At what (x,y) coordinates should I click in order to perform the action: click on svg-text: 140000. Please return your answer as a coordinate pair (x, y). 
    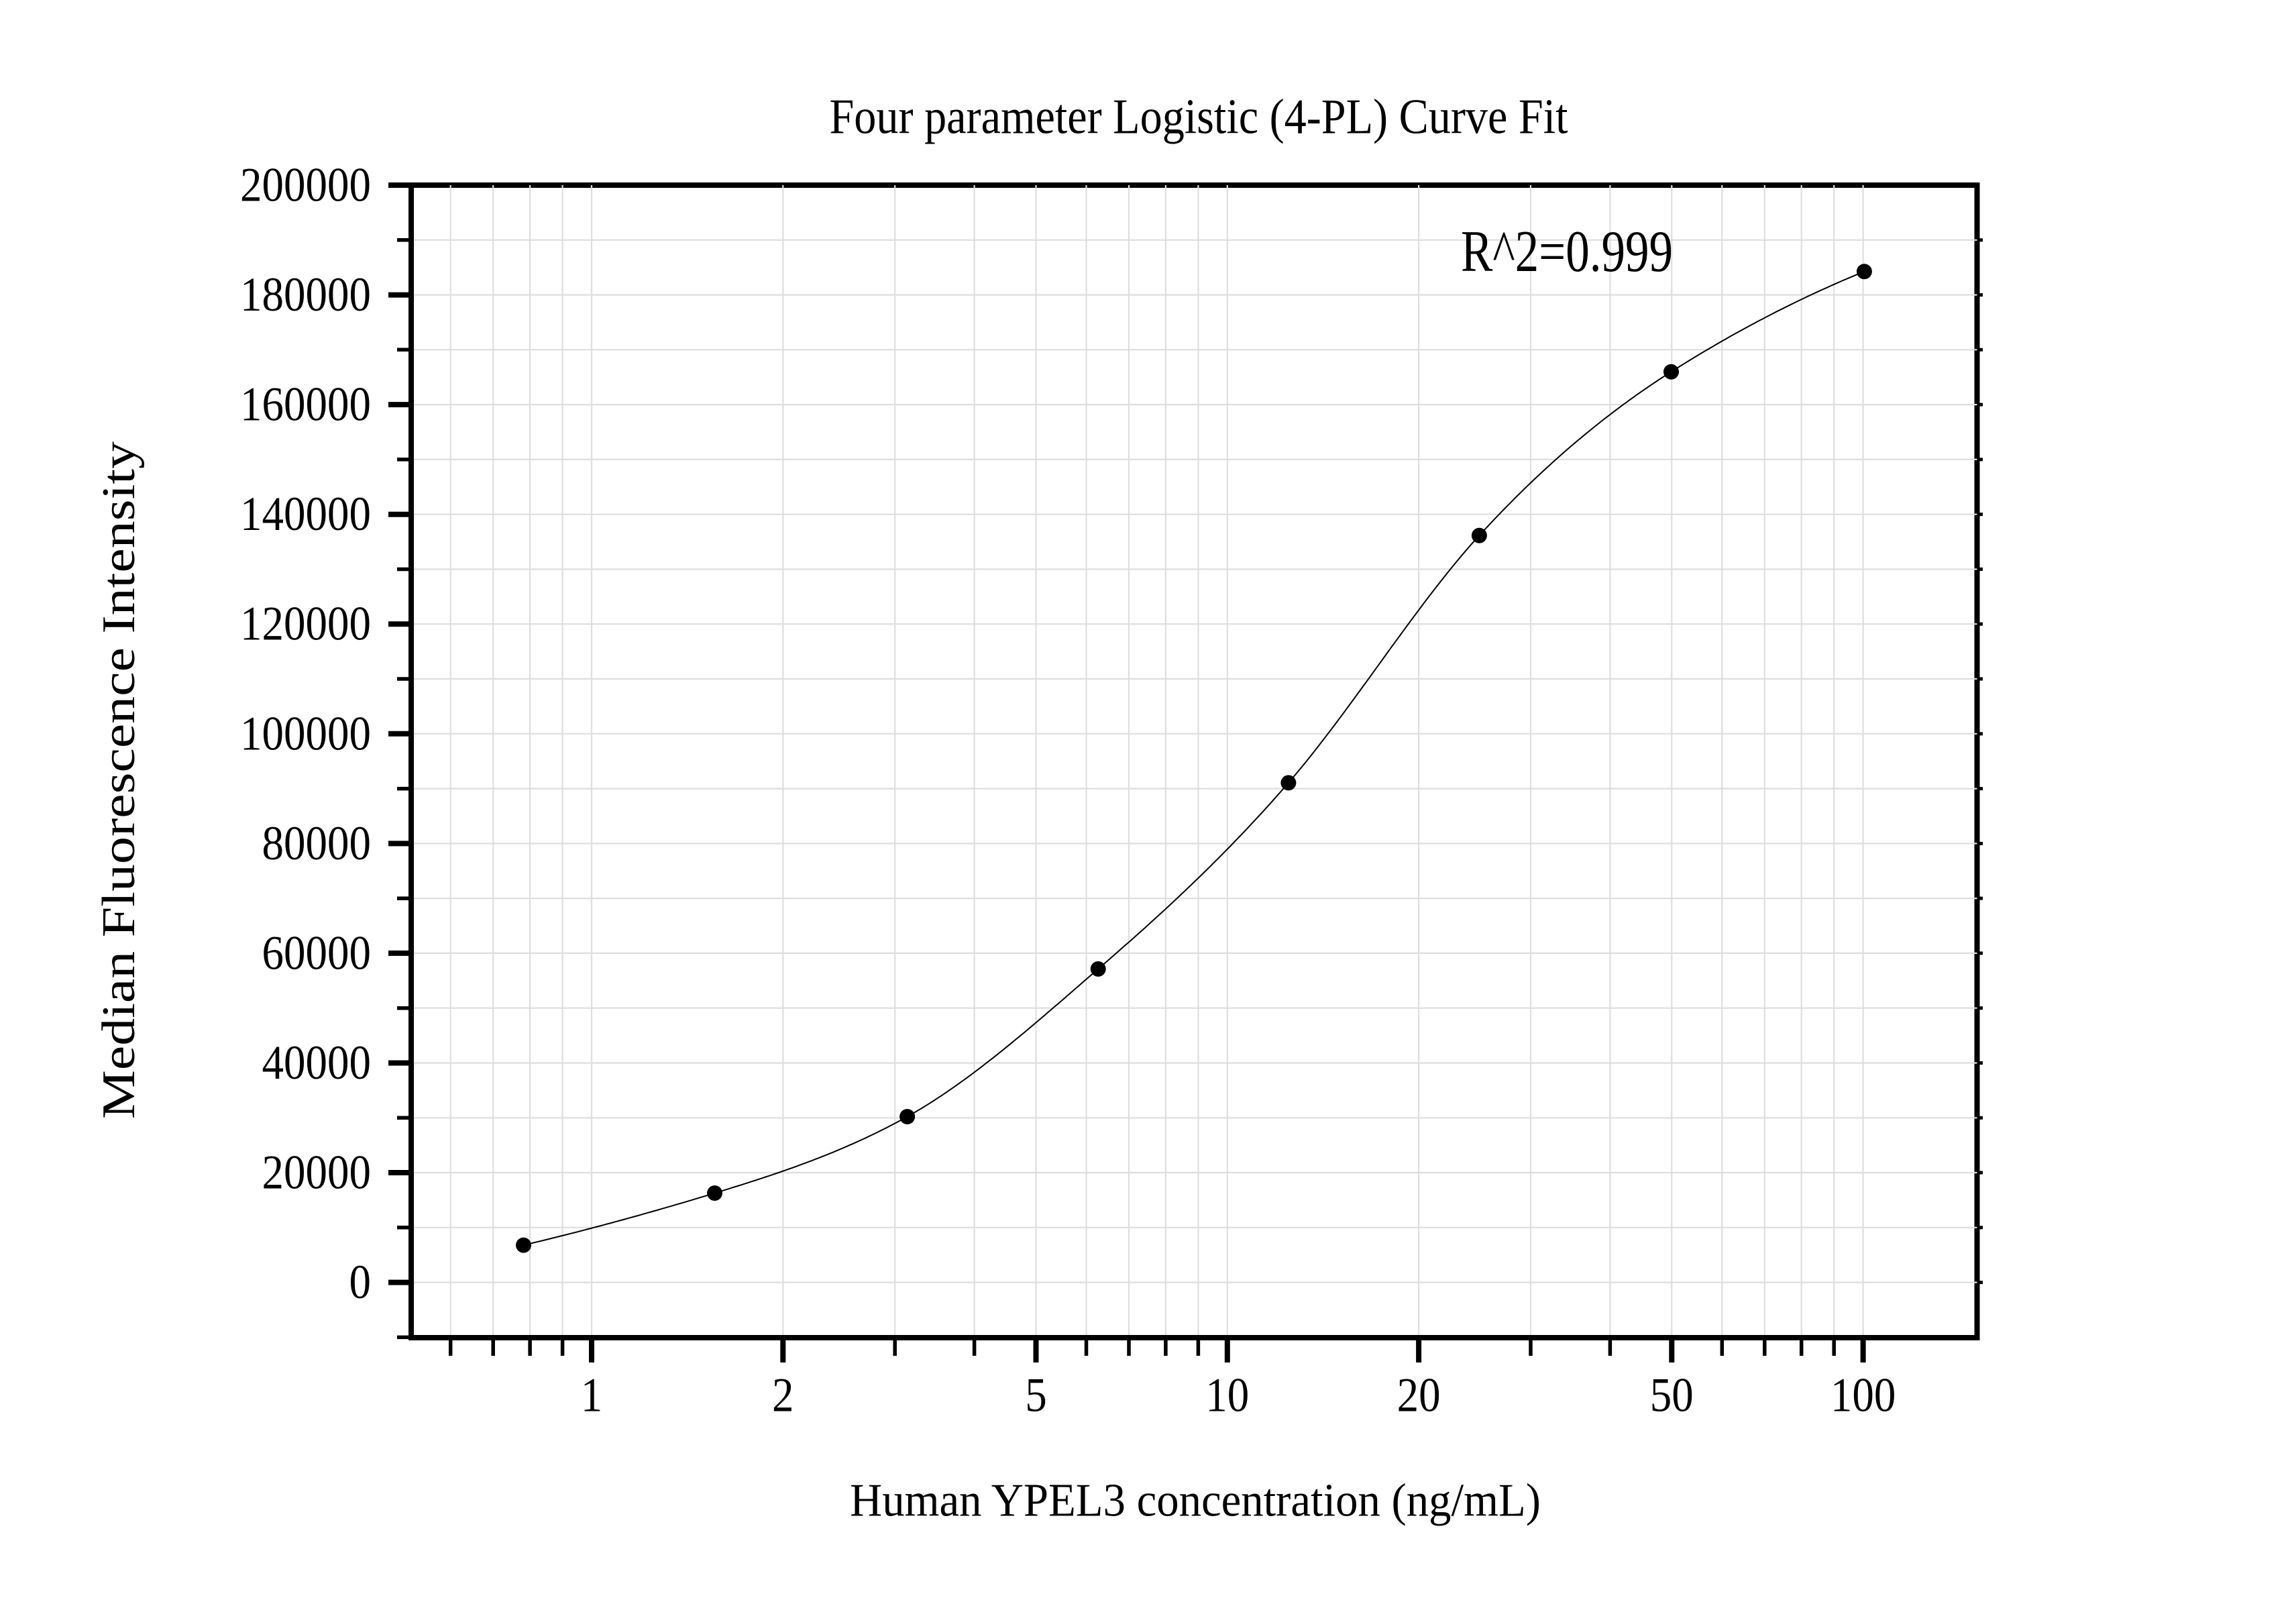
    Looking at the image, I should click on (305, 514).